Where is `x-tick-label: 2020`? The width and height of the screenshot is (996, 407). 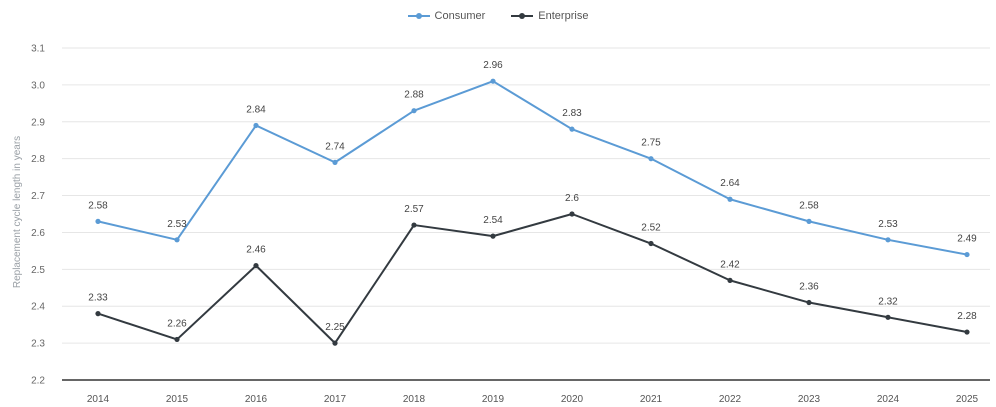 x-tick-label: 2020 is located at coordinates (572, 399).